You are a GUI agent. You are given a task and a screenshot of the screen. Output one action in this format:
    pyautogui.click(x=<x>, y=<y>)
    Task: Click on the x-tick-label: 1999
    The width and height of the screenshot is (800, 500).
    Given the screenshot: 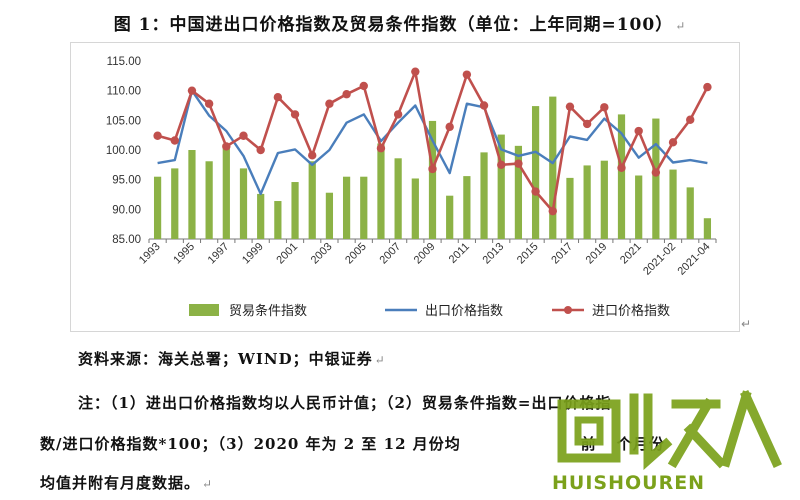 What is the action you would take?
    pyautogui.click(x=253, y=254)
    